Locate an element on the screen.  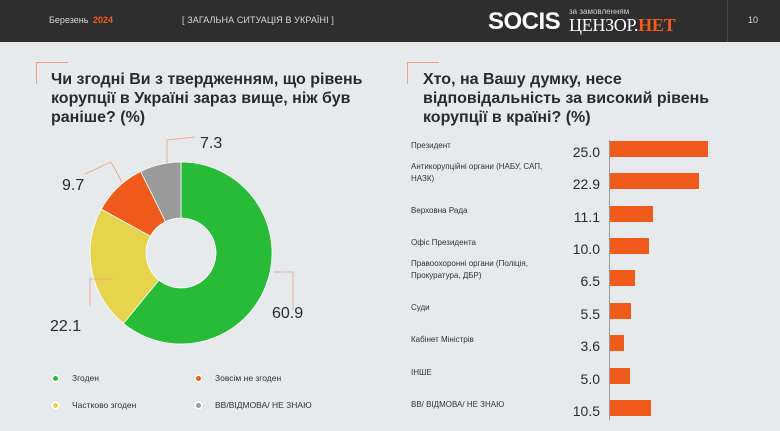
bar-value: 11.1 is located at coordinates (586, 217).